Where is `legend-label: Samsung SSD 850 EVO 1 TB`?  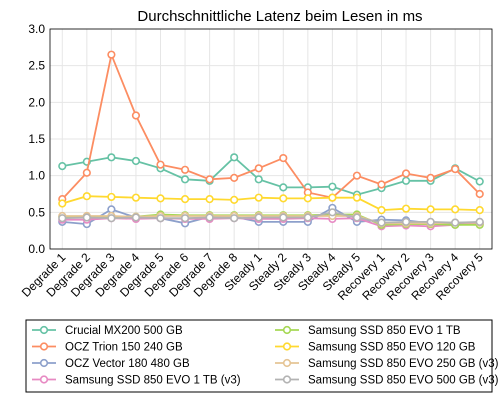
legend-label: Samsung SSD 850 EVO 1 TB is located at coordinates (384, 331).